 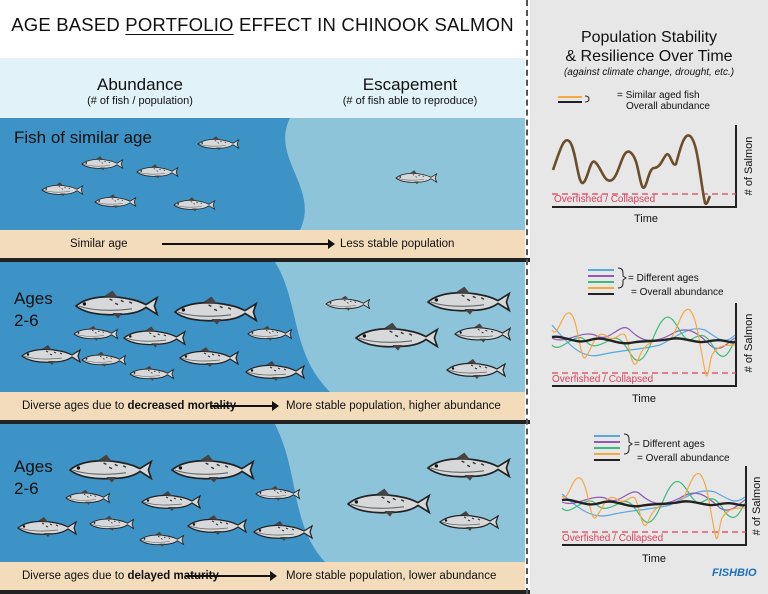 I want to click on abundance-heading: Abundance, so click(x=140, y=84).